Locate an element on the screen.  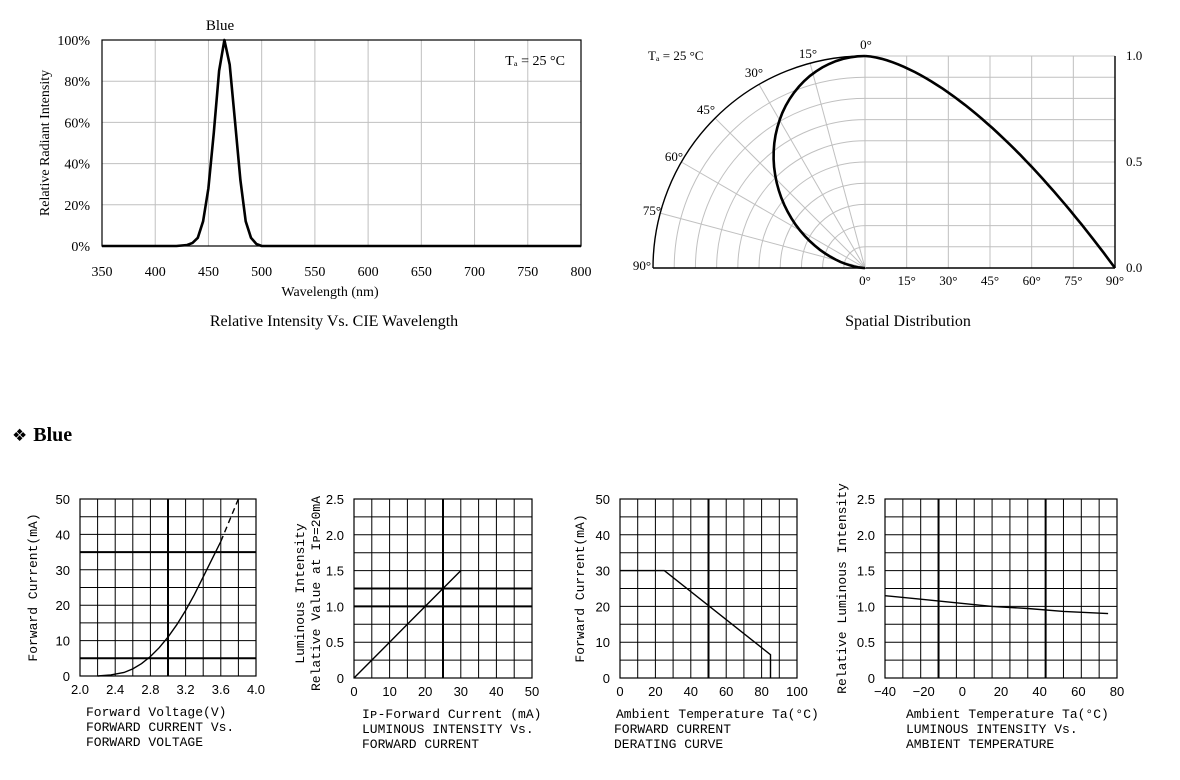
derating-curve is located at coordinates (696, 623).